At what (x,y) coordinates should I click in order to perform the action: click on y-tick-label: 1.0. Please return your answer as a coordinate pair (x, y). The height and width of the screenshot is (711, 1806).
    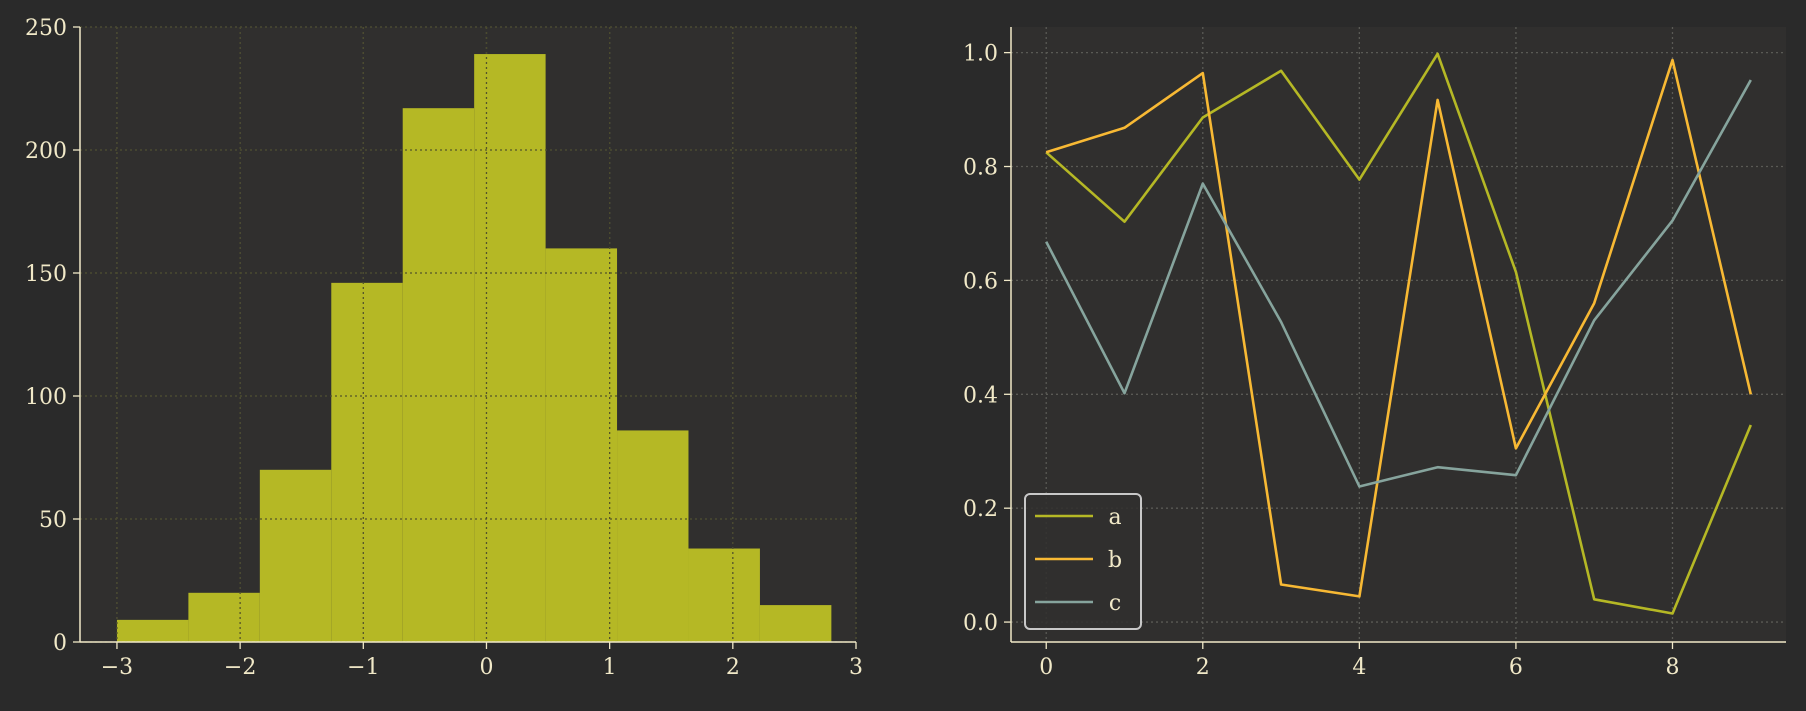
    Looking at the image, I should click on (980, 54).